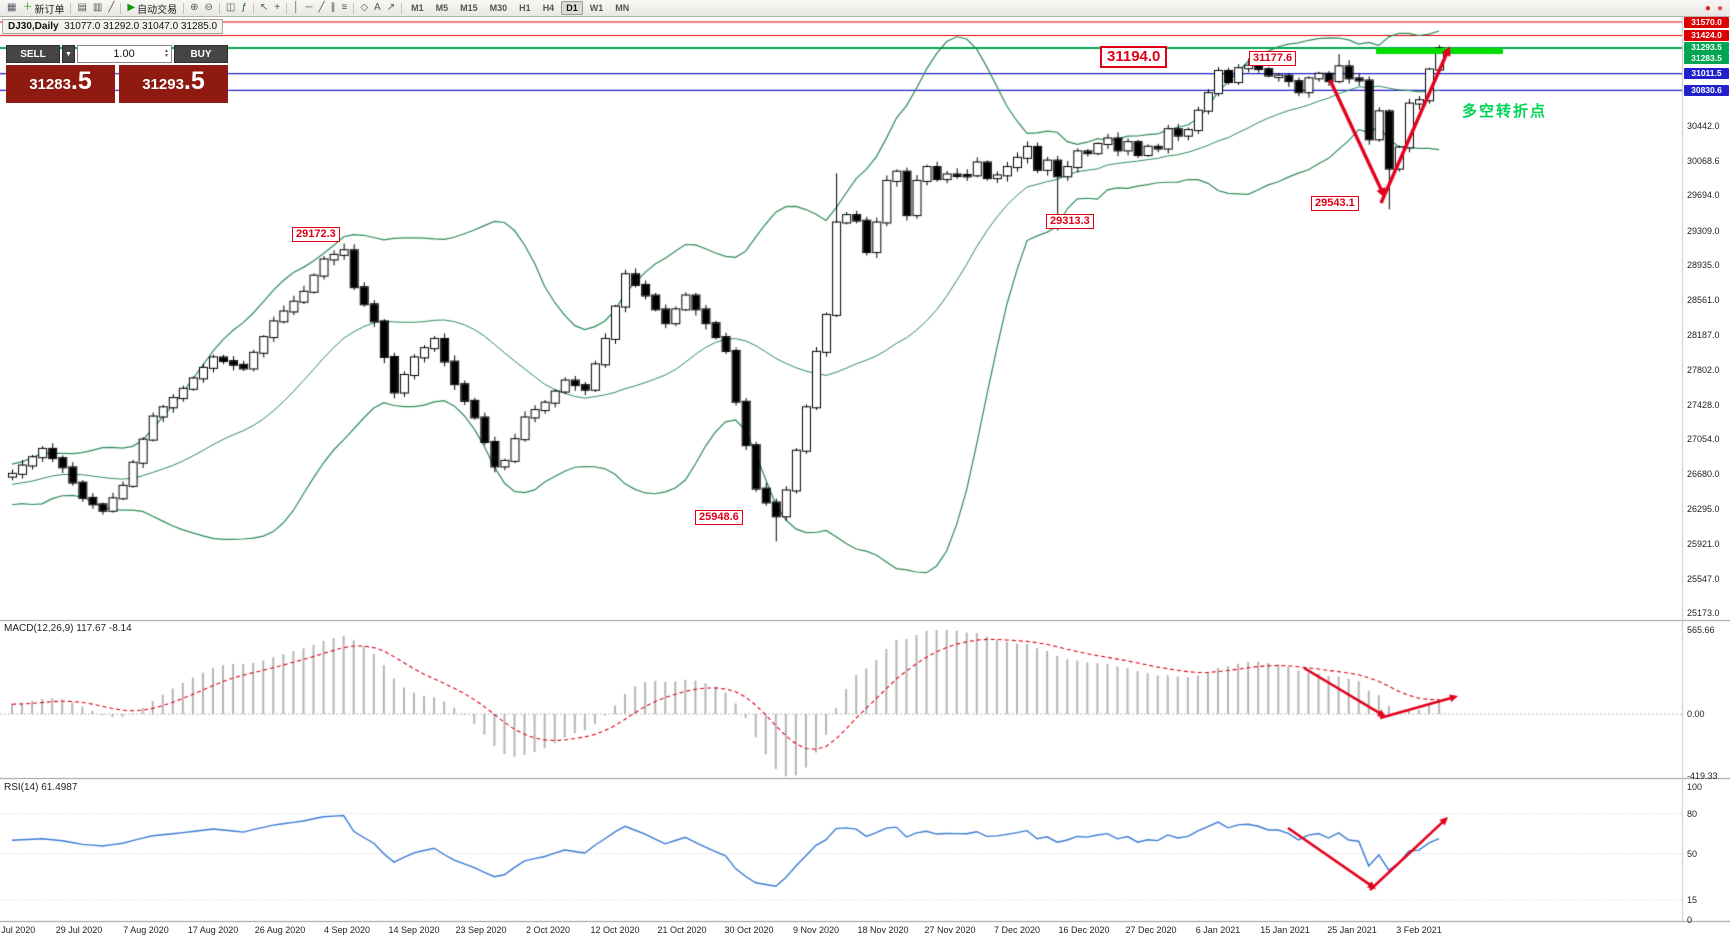 The height and width of the screenshot is (940, 1730). I want to click on line-chart-icon: ╱, so click(111, 7).